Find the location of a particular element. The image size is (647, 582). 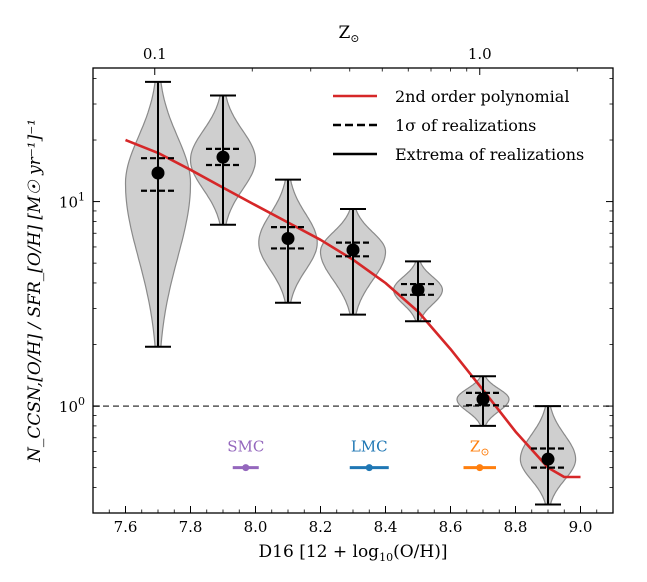

legend-label-1: 1σ of realizations is located at coordinates (465, 125).